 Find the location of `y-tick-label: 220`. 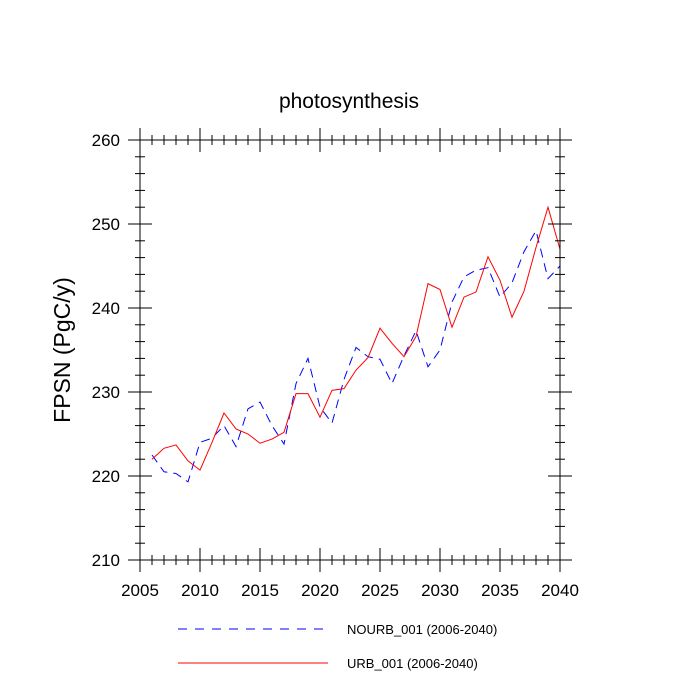

y-tick-label: 220 is located at coordinates (106, 476).